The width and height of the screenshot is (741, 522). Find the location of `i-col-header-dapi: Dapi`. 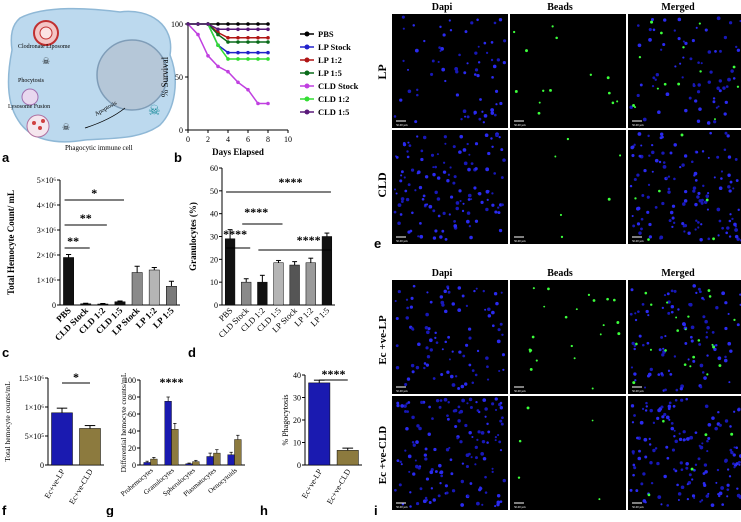

i-col-header-dapi: Dapi is located at coordinates (442, 273).